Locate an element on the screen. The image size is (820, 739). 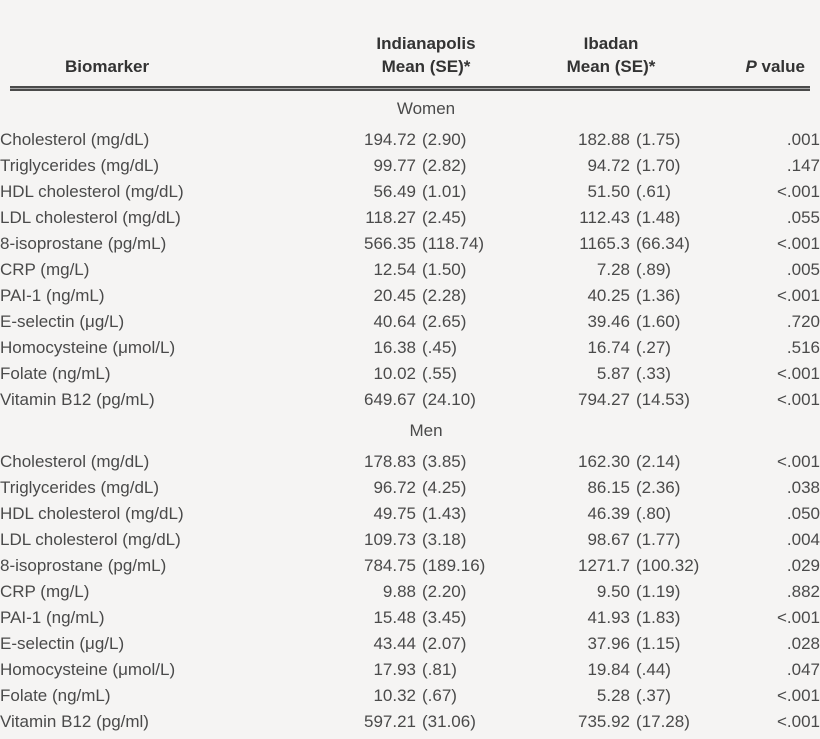
ibadan-mean: 19.84 is located at coordinates (608, 669).